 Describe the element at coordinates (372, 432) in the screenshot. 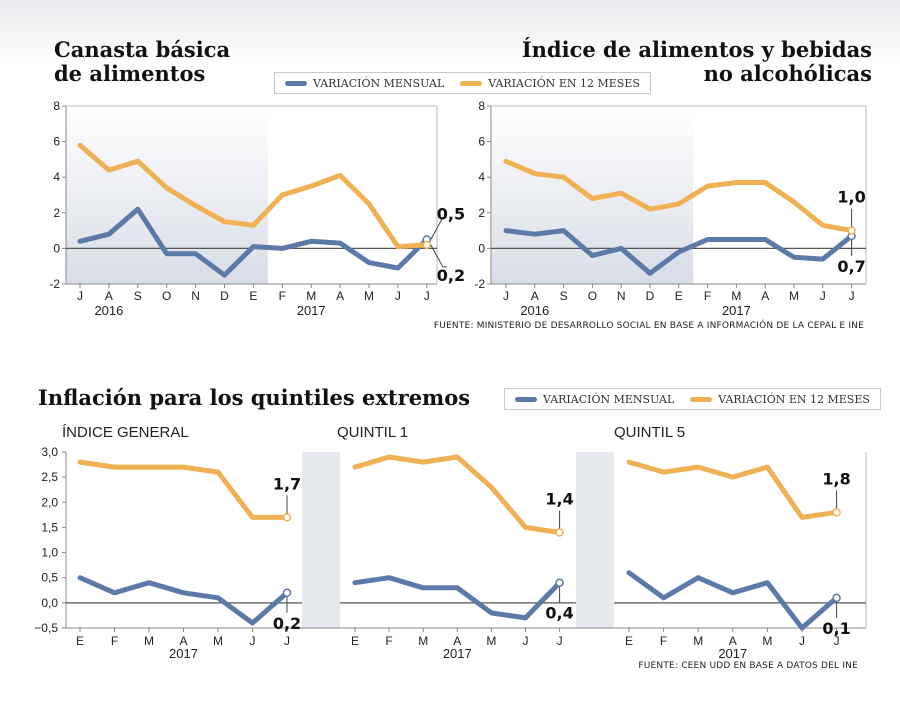

I see `panel-title: QUINTIL 1` at that location.